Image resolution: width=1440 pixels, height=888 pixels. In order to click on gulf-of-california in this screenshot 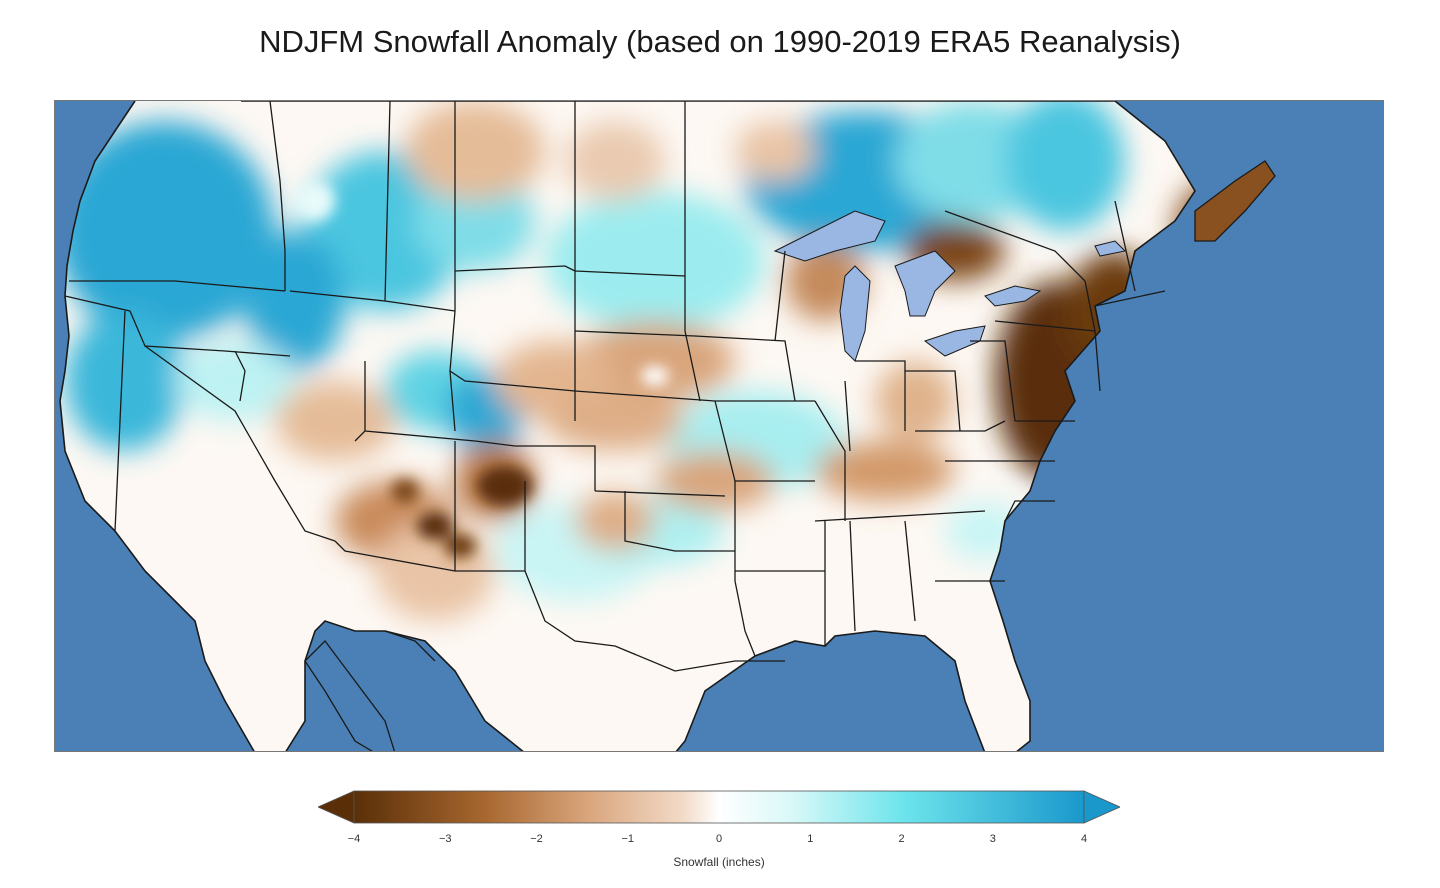, I will do `click(350, 695)`.